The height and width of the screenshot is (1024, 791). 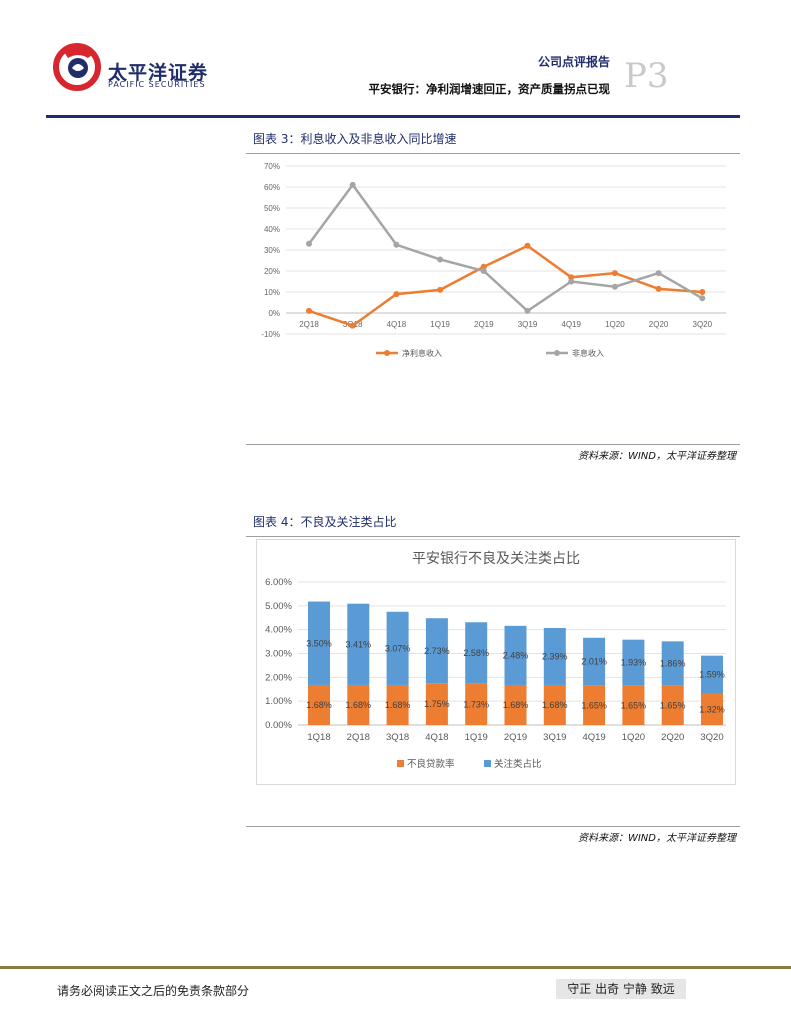 I want to click on data-label: 1.59%, so click(x=712, y=675).